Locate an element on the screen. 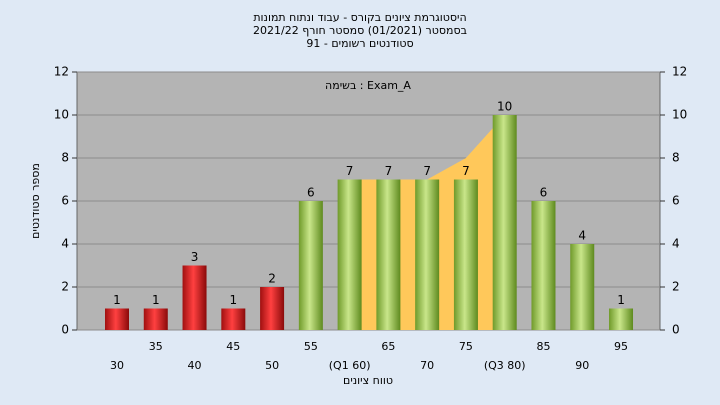 The image size is (720, 405). y-tick-label: 4 is located at coordinates (65, 244).